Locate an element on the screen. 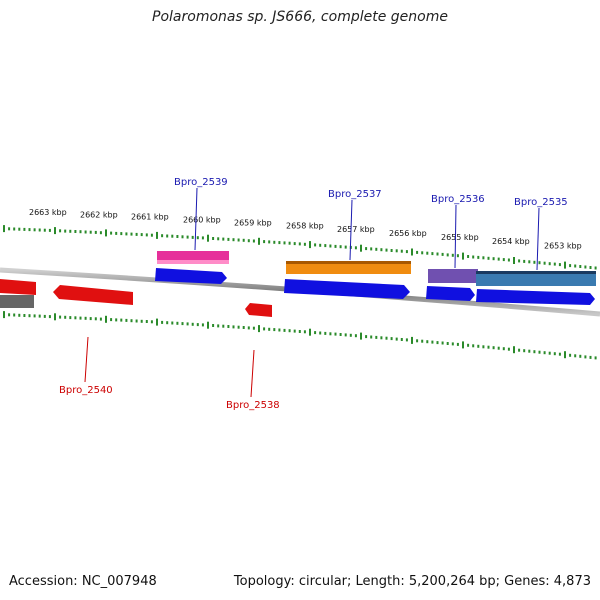 Image resolution: width=600 pixels, height=600 pixels. top-strand-features is located at coordinates (375, 278).